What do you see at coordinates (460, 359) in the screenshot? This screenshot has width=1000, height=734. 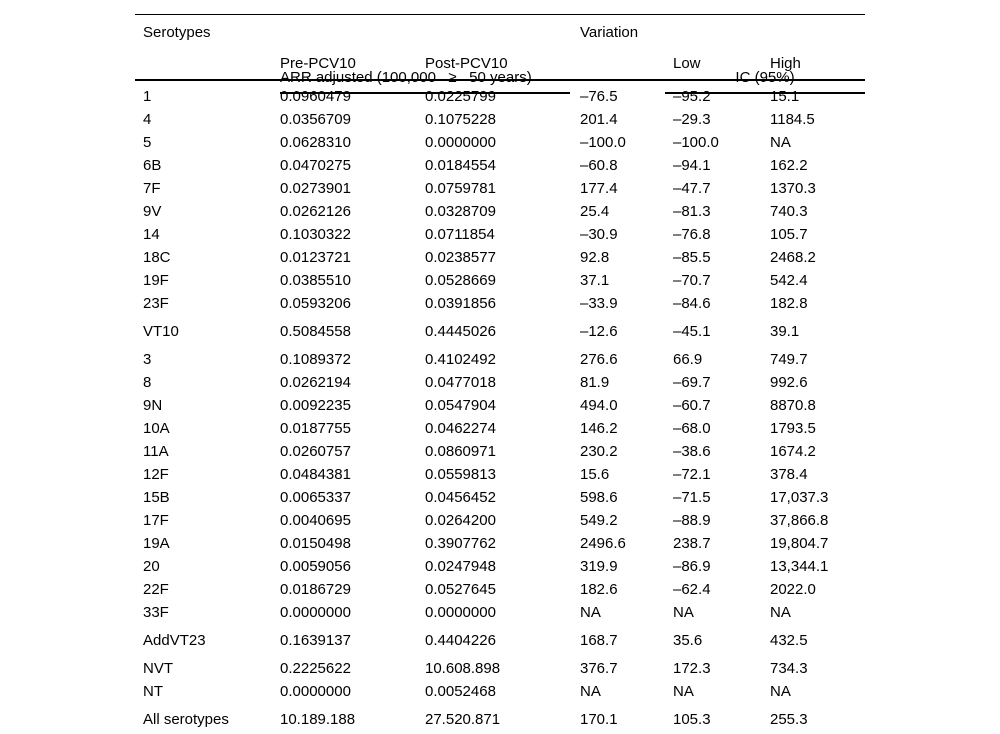 I see `cell-post: 0.4102492` at bounding box center [460, 359].